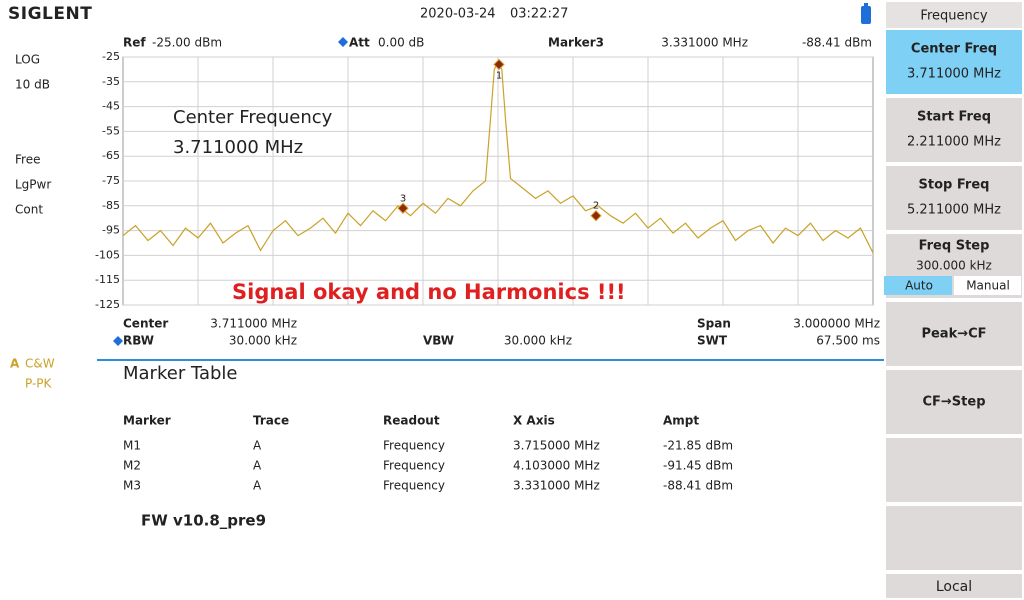 This screenshot has width=1024, height=600. Describe the element at coordinates (111, 106) in the screenshot. I see `y-tick-label: -45` at that location.